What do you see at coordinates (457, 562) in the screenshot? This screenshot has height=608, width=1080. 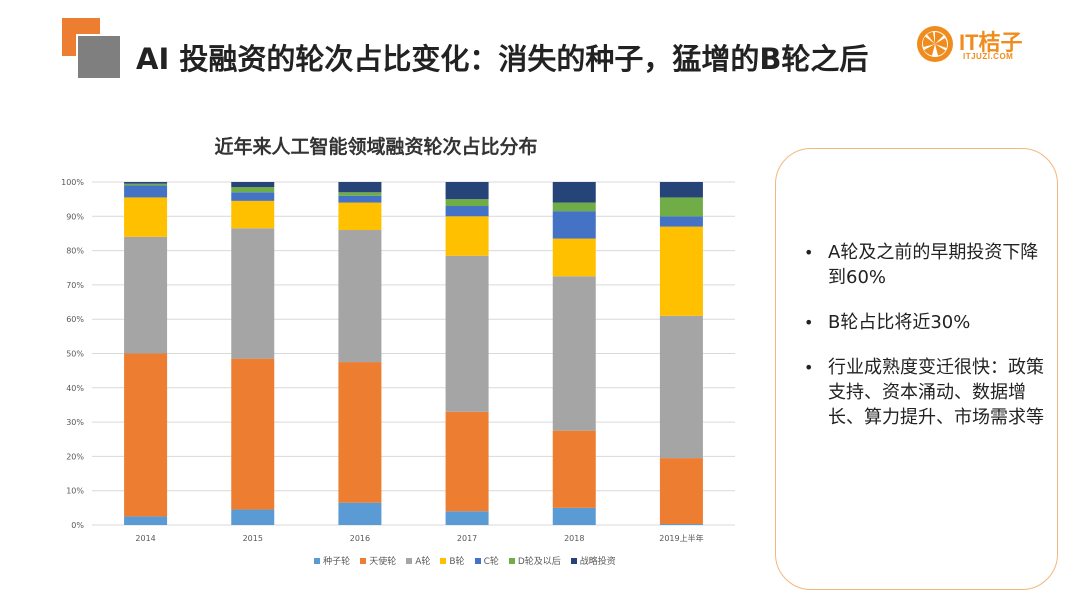 I see `legend-label: B轮` at bounding box center [457, 562].